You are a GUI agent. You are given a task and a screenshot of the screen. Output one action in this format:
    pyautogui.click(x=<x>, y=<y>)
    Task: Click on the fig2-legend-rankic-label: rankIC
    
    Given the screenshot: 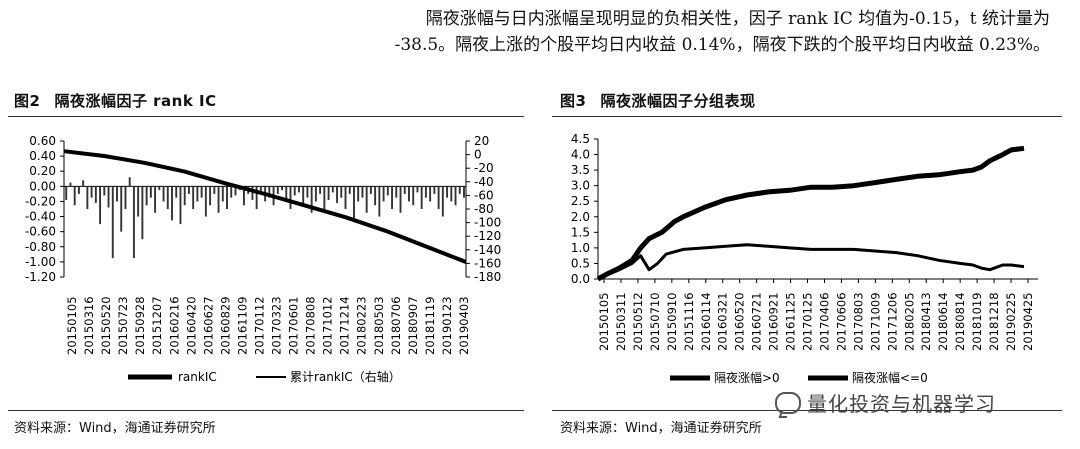 What is the action you would take?
    pyautogui.click(x=197, y=377)
    